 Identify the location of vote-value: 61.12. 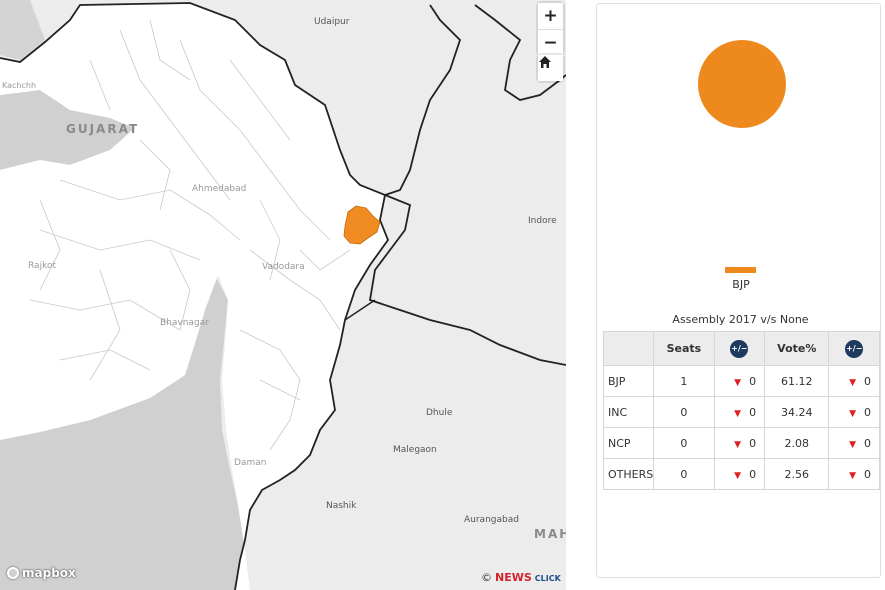
(797, 381).